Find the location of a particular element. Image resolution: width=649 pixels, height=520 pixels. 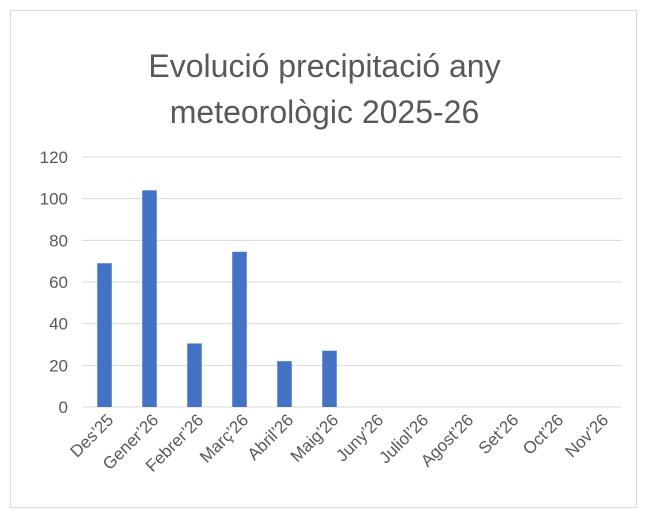

x-tick-label: Set’26 is located at coordinates (499, 434).